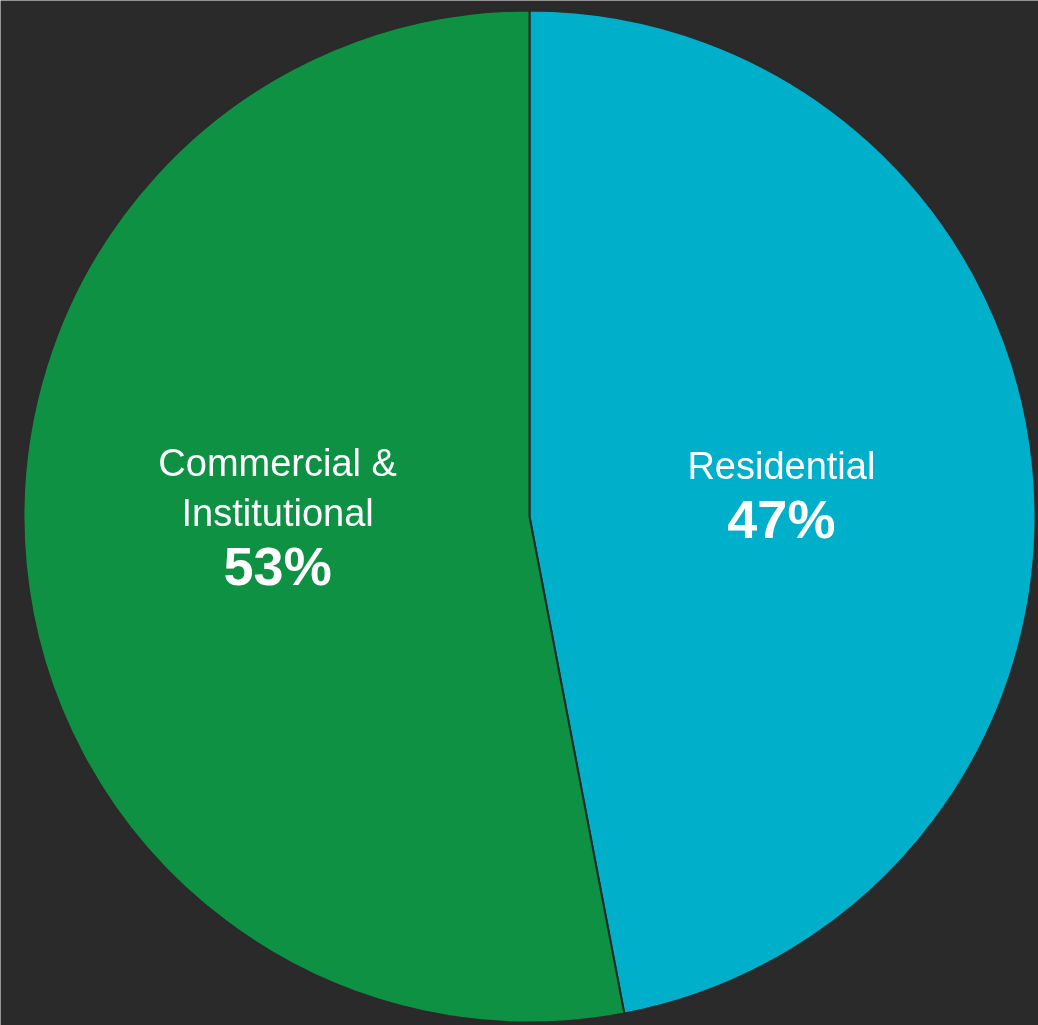  I want to click on slice-label: Residential, so click(781, 465).